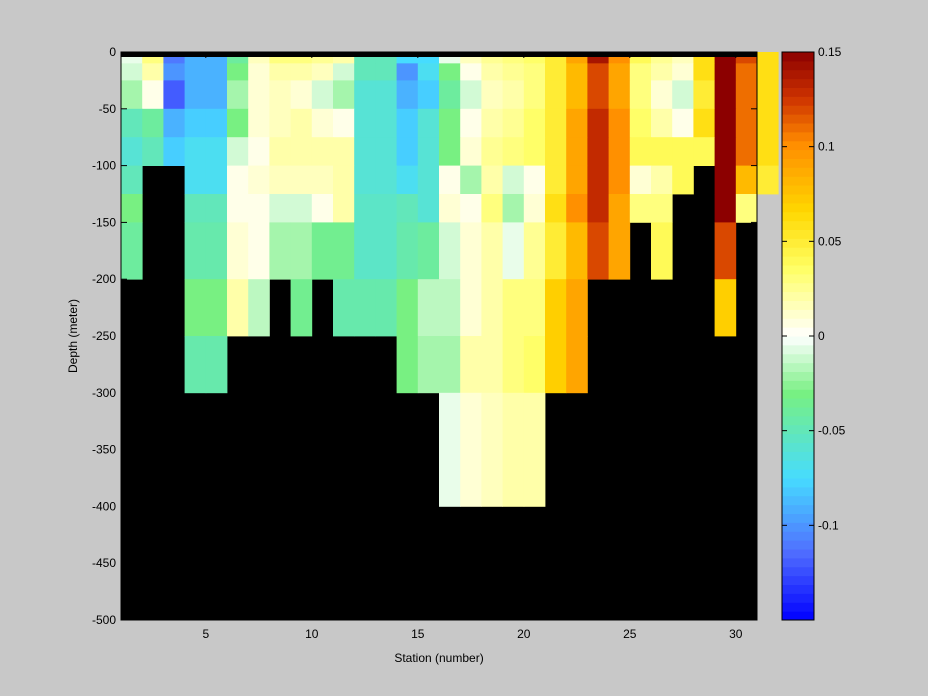  Describe the element at coordinates (104, 336) in the screenshot. I see `y-tick-label: -250` at that location.